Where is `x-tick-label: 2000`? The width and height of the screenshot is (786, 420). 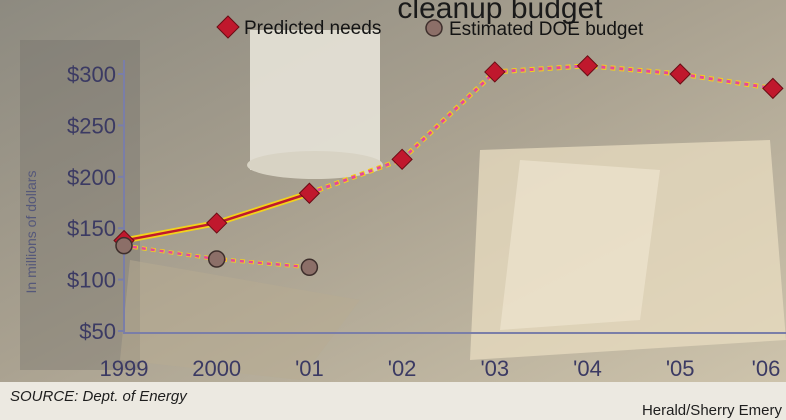 x-tick-label: 2000 is located at coordinates (216, 368).